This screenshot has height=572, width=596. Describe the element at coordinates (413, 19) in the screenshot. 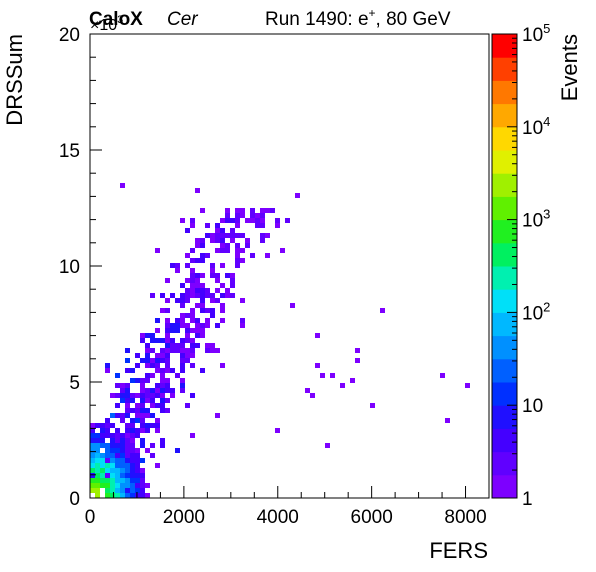

I see `header-energy: , 80 GeV` at that location.